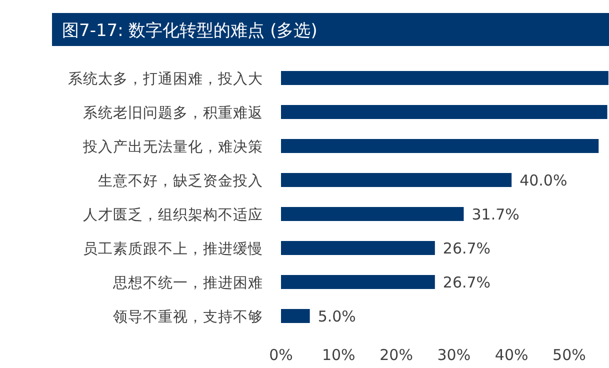 The width and height of the screenshot is (609, 368). Describe the element at coordinates (544, 181) in the screenshot. I see `data-label: 40.0%` at that location.